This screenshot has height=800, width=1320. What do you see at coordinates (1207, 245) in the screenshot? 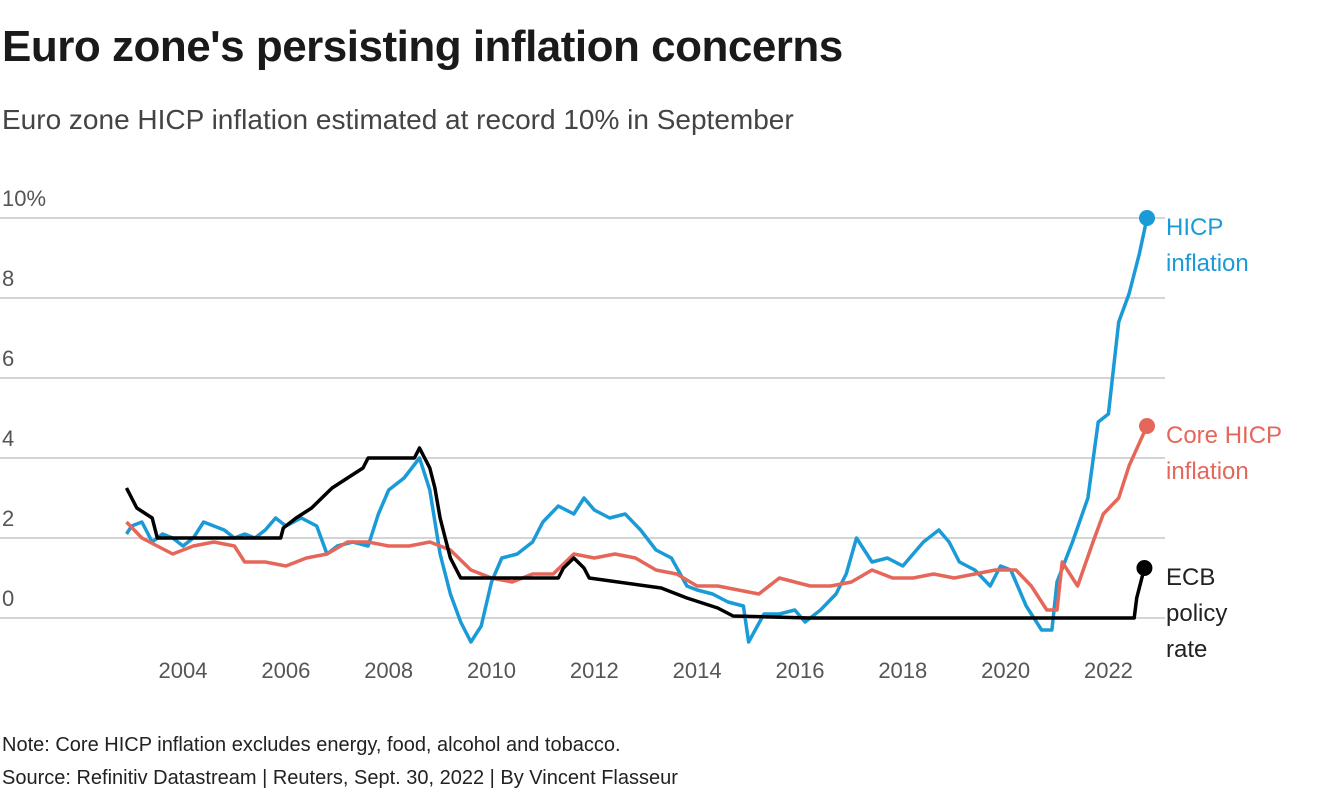
I see `series-label: HICP inflation` at bounding box center [1207, 245].